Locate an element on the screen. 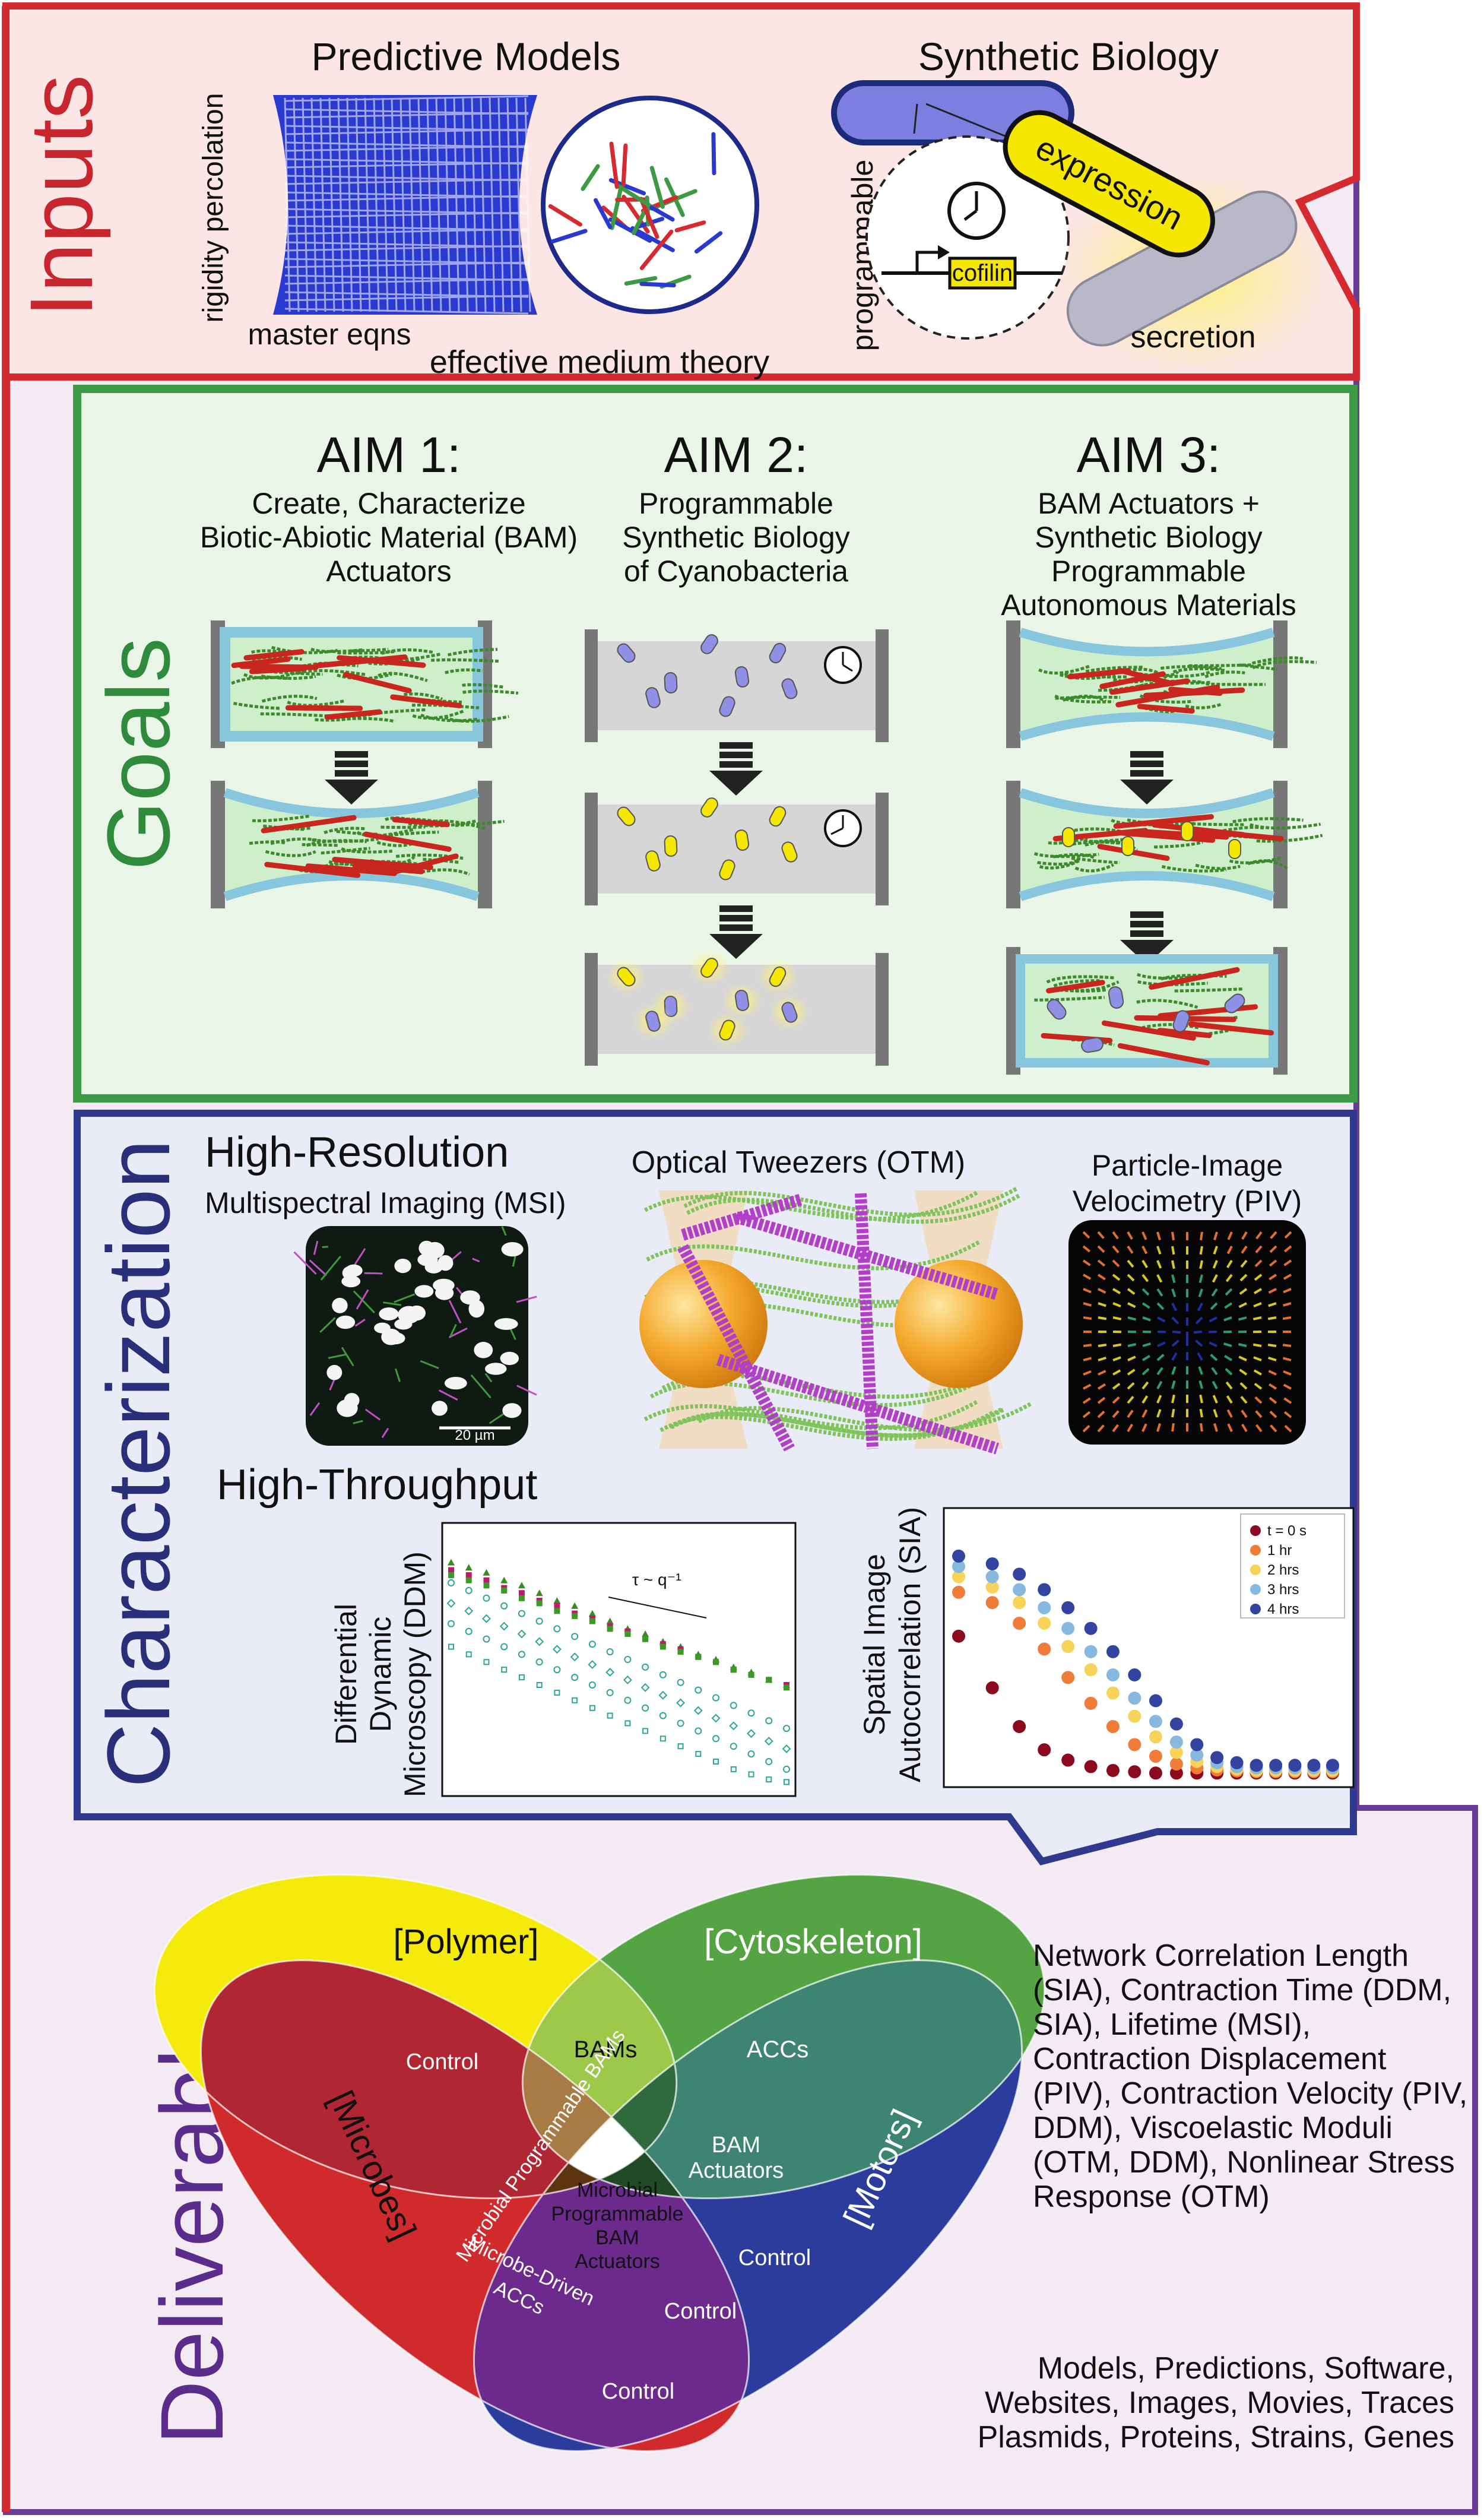  aim2-line1: Programmable is located at coordinates (736, 503).